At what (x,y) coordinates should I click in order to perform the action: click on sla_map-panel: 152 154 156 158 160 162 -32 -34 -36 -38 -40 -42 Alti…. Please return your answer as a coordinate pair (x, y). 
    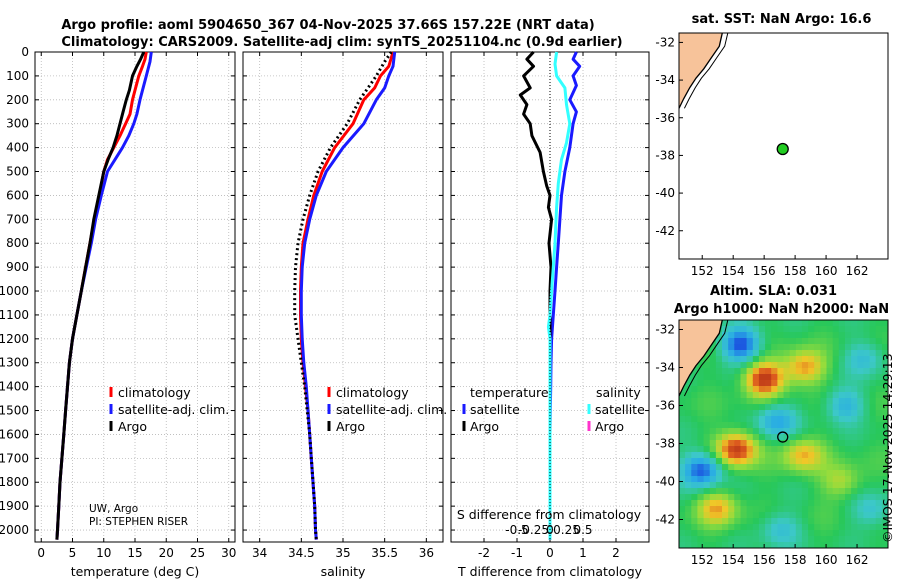
    Looking at the image, I should click on (772, 425).